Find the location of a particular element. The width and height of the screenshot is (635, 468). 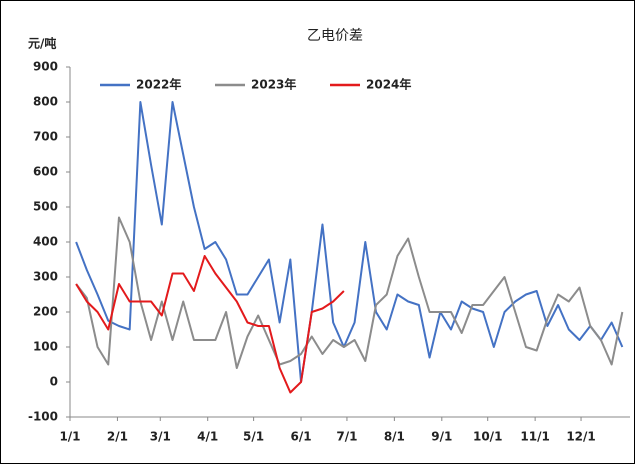

y-tick-label: 400 is located at coordinates (45, 242).